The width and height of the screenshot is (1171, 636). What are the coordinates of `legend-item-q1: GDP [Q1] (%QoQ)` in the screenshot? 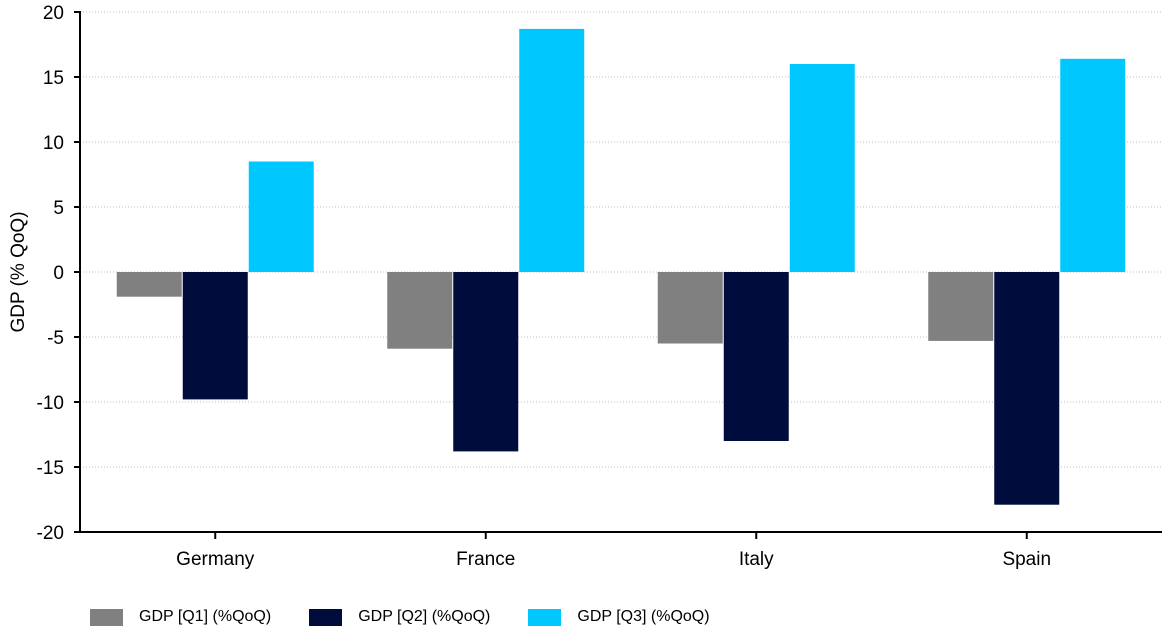 It's located at (180, 617).